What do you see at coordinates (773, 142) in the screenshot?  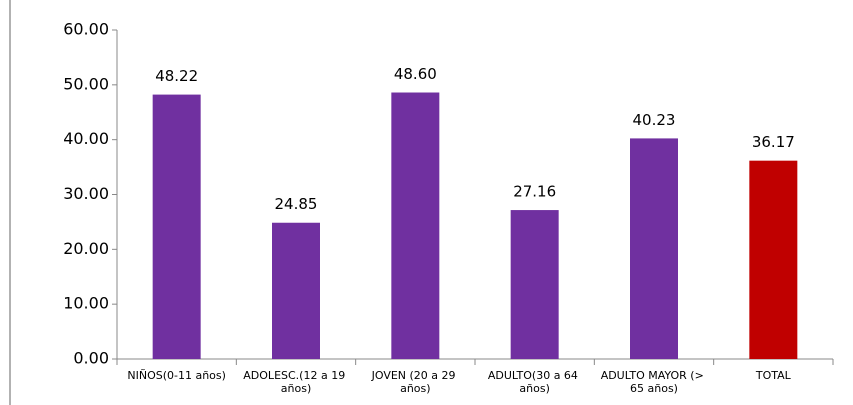 I see `data-label: 36.17` at bounding box center [773, 142].